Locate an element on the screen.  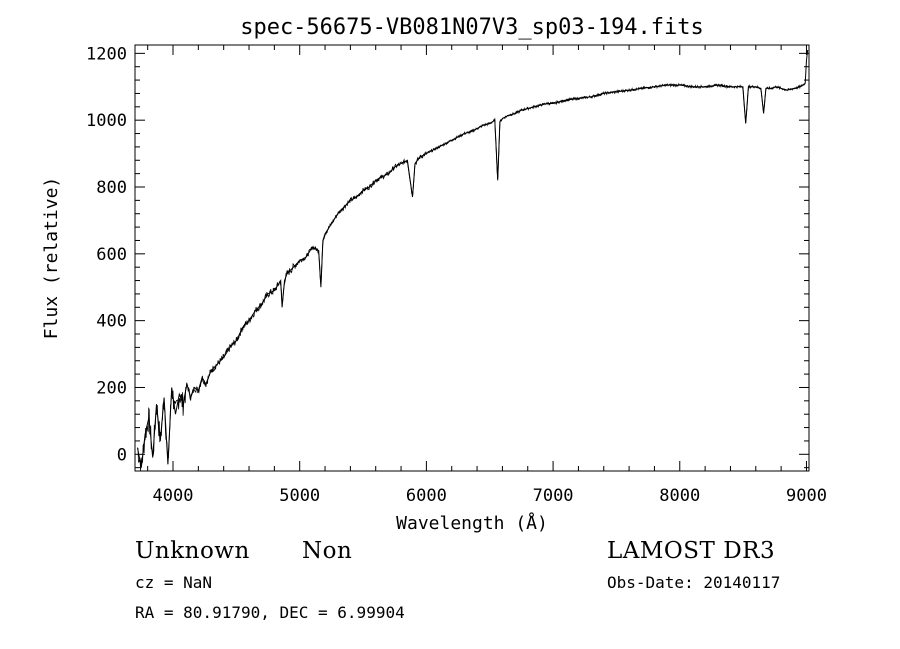
y-tick-label: 400 is located at coordinates (111, 322).